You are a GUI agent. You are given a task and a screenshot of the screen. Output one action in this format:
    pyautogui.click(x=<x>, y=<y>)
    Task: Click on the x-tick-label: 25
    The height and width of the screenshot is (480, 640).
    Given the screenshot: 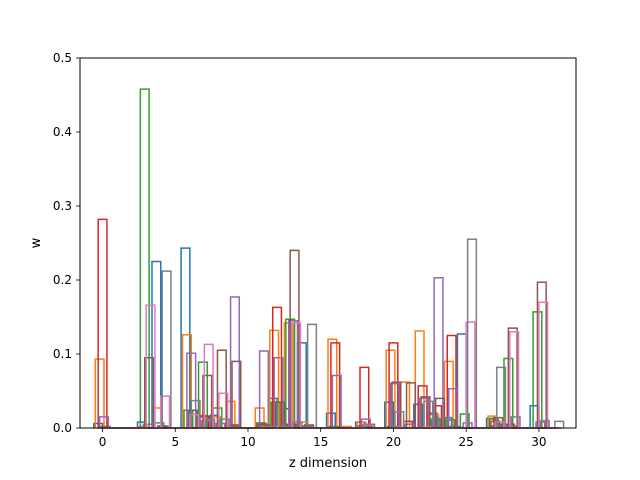 What is the action you would take?
    pyautogui.click(x=466, y=442)
    